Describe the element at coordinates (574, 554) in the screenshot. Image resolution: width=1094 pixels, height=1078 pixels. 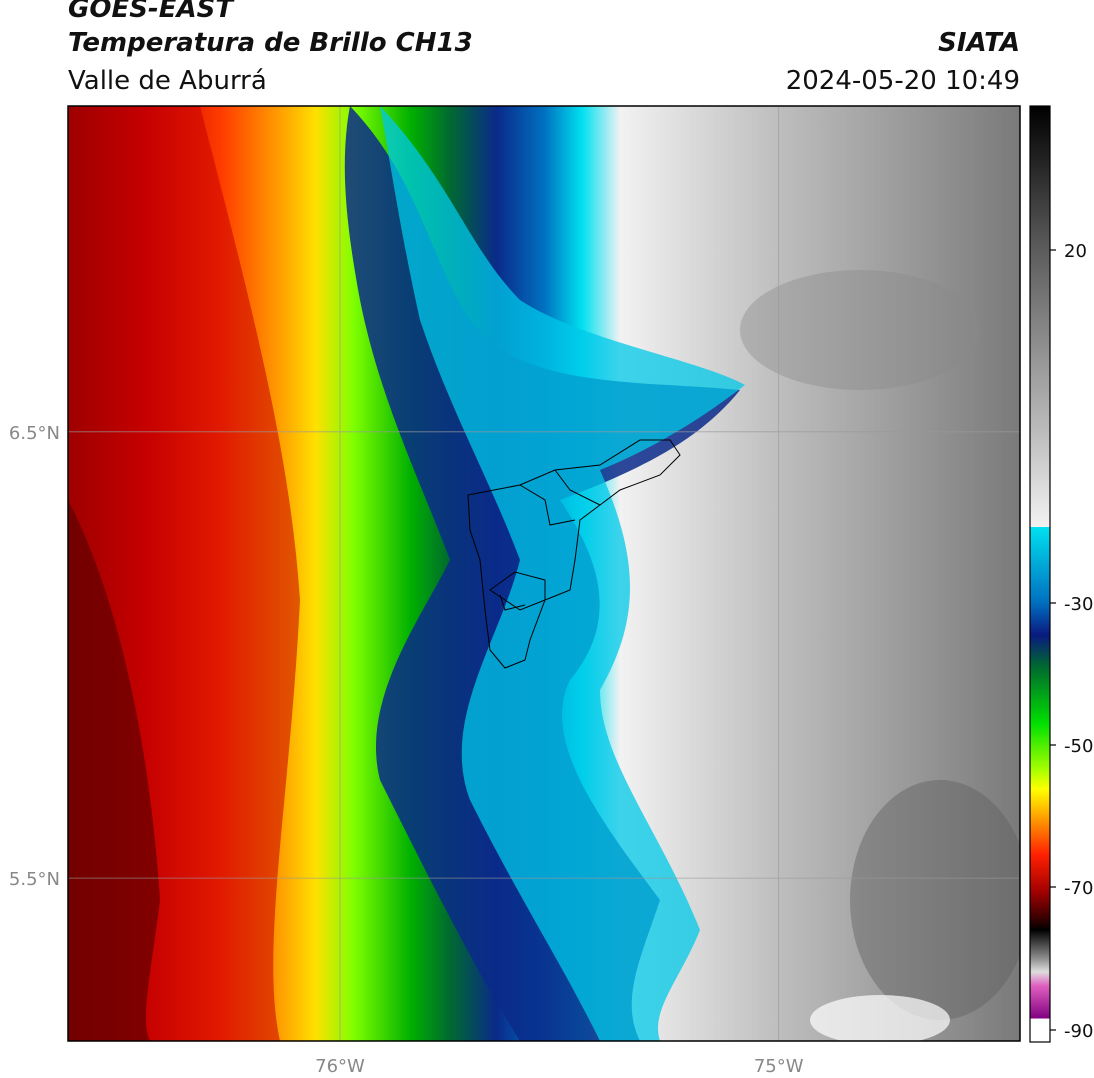
I see `municipal-boundaries` at that location.